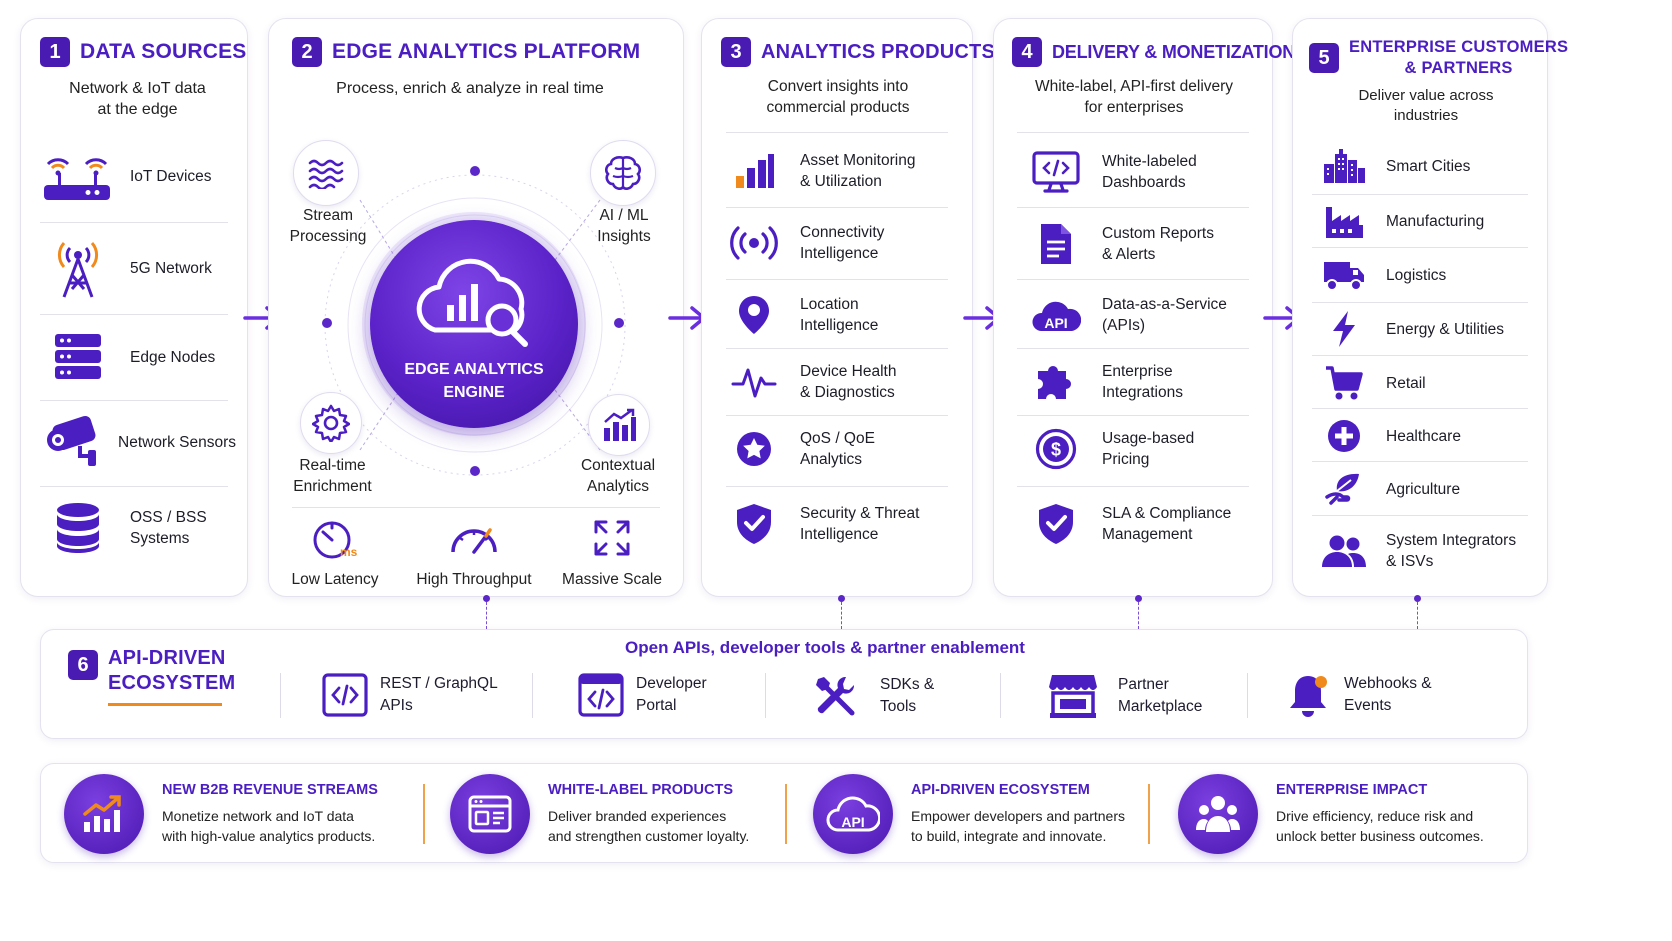 The height and width of the screenshot is (941, 1672). What do you see at coordinates (171, 176) in the screenshot?
I see `item-label: IoT Devices` at bounding box center [171, 176].